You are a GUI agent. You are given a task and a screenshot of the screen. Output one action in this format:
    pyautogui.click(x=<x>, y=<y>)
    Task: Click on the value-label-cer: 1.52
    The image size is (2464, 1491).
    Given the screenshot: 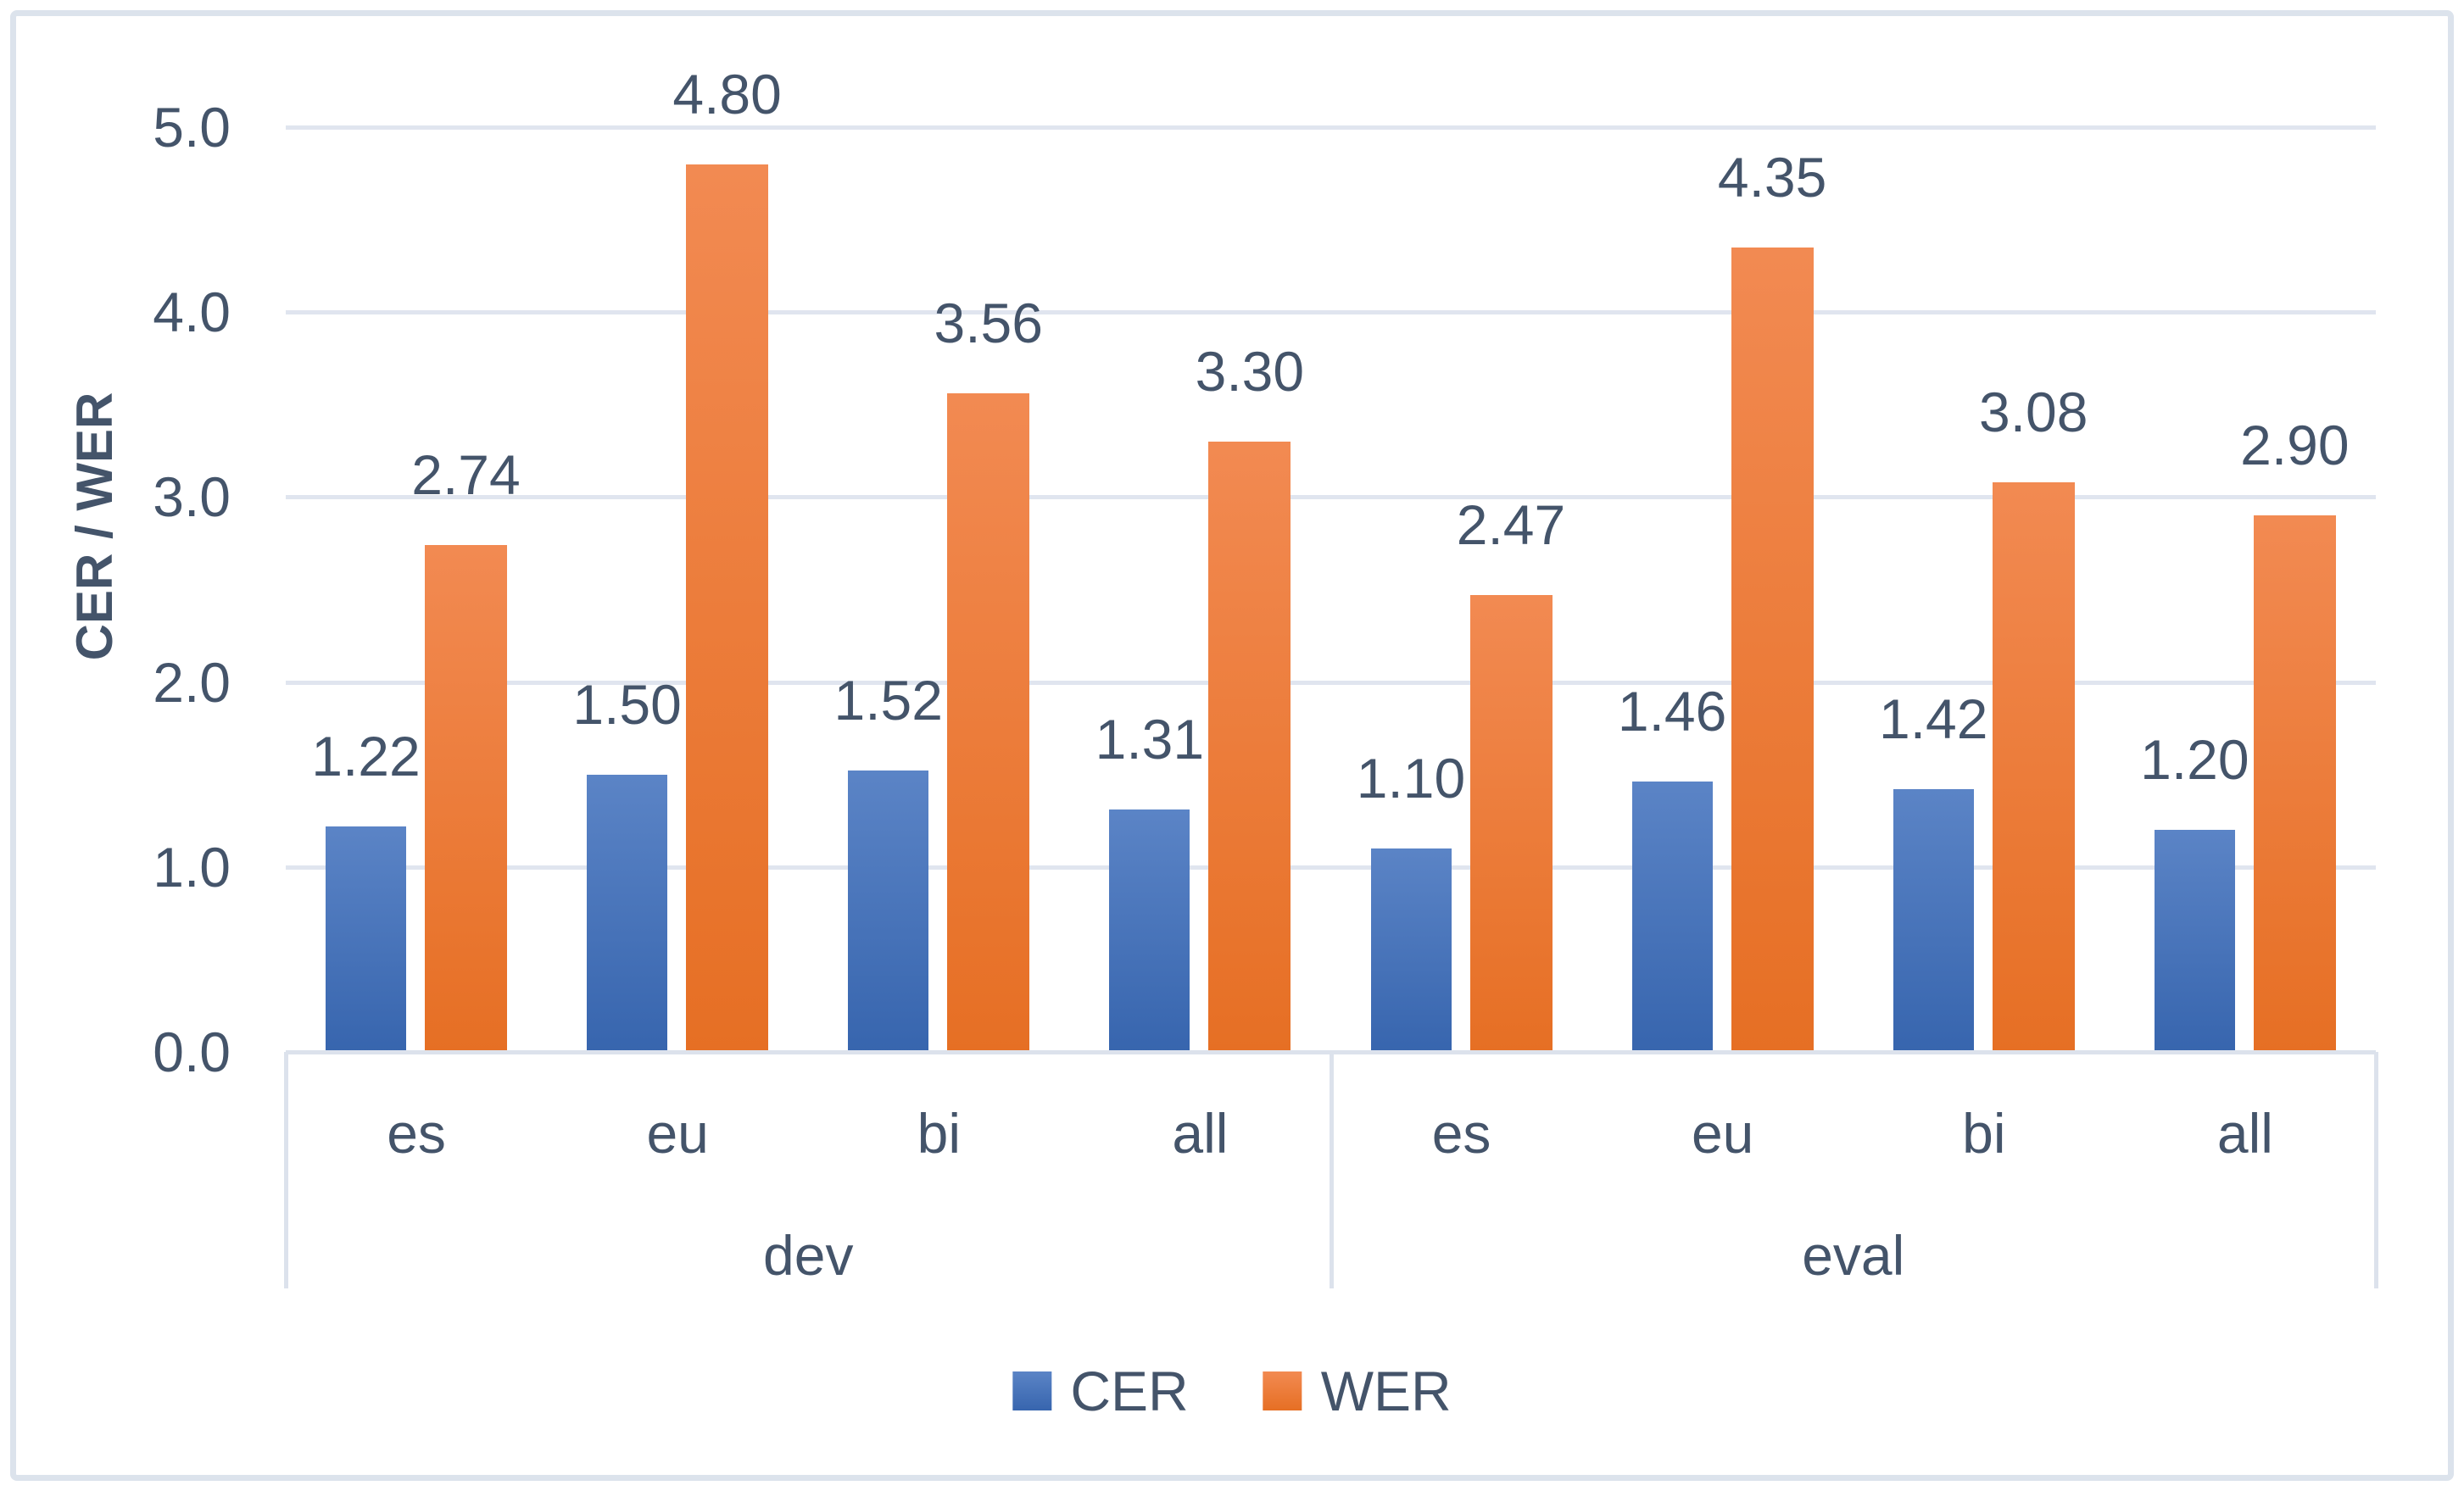 What is the action you would take?
    pyautogui.click(x=888, y=700)
    